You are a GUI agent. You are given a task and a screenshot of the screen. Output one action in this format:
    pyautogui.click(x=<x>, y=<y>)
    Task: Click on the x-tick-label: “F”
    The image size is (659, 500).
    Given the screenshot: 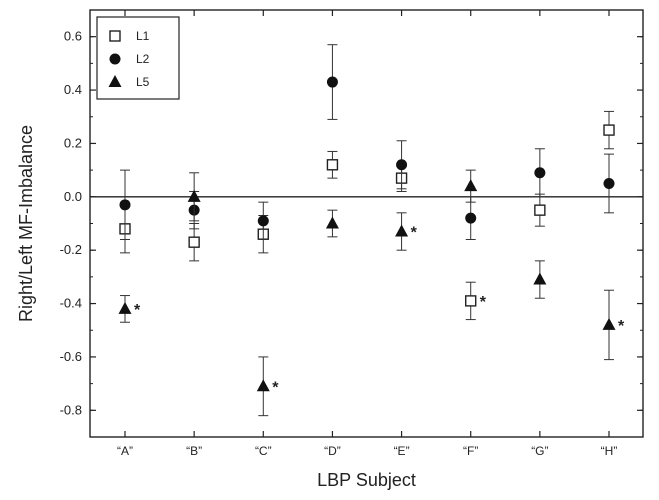 What is the action you would take?
    pyautogui.click(x=470, y=451)
    